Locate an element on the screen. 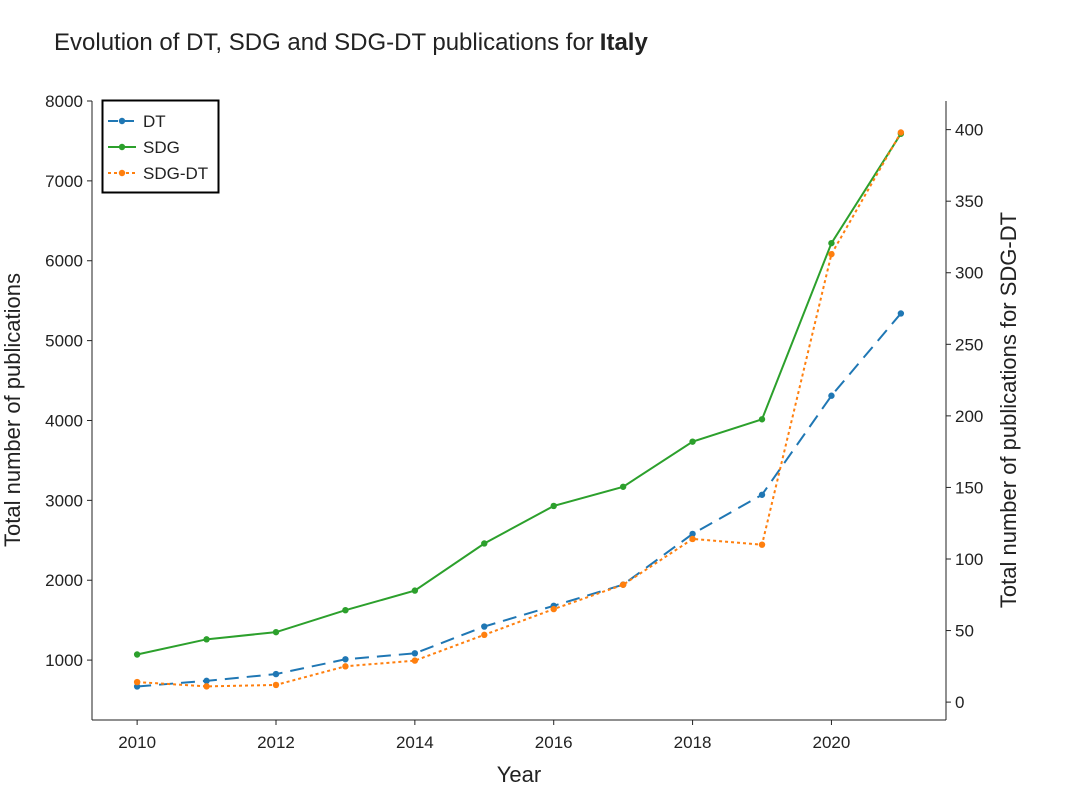 The height and width of the screenshot is (800, 1080). y-tick-label-left: 7000 is located at coordinates (64, 181).